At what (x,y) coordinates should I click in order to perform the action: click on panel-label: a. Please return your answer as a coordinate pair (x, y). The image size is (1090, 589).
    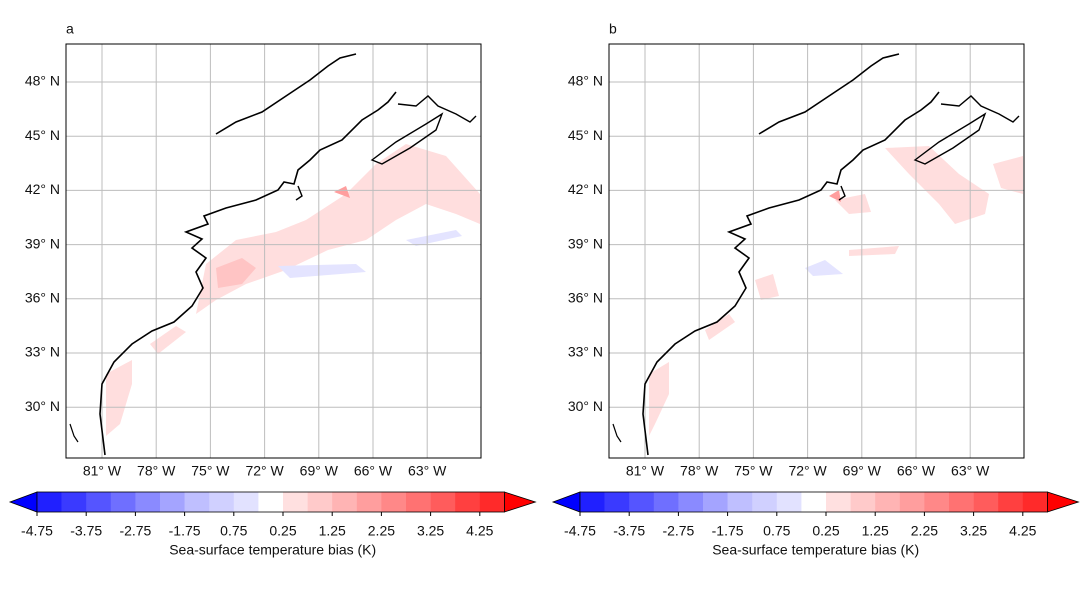
    Looking at the image, I should click on (70, 29).